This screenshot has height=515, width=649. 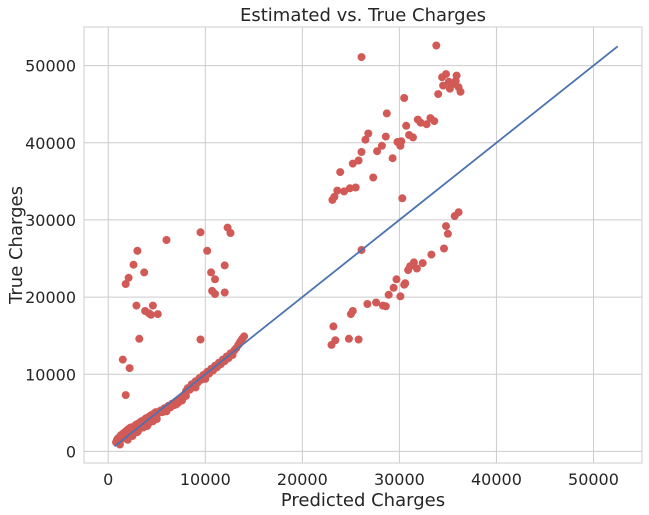 What do you see at coordinates (361, 479) in the screenshot?
I see `x-axis-ticks: 0 10000 20000 30000 40000 50000` at bounding box center [361, 479].